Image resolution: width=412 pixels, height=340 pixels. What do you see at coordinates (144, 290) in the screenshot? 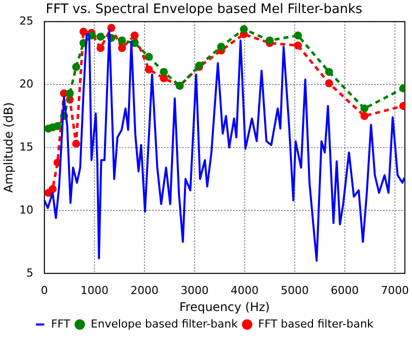
I see `x-tick-label: 2000` at bounding box center [144, 290].